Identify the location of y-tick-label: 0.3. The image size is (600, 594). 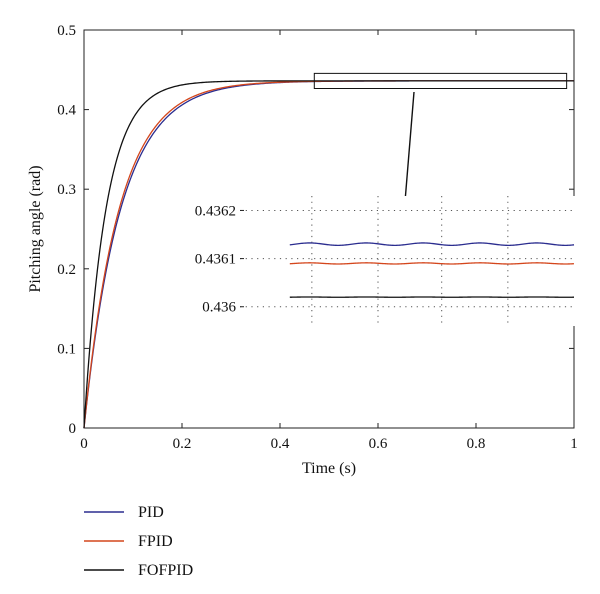
(66, 190).